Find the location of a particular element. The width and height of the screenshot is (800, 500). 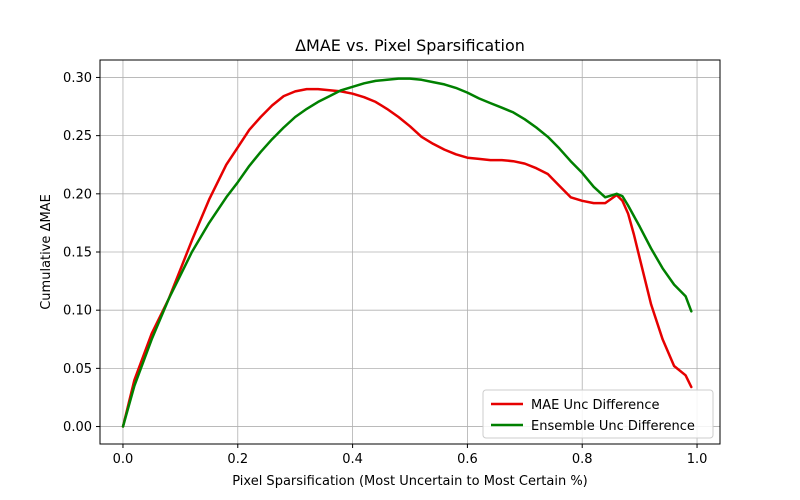

y-tick-label: 0.20 is located at coordinates (77, 194).